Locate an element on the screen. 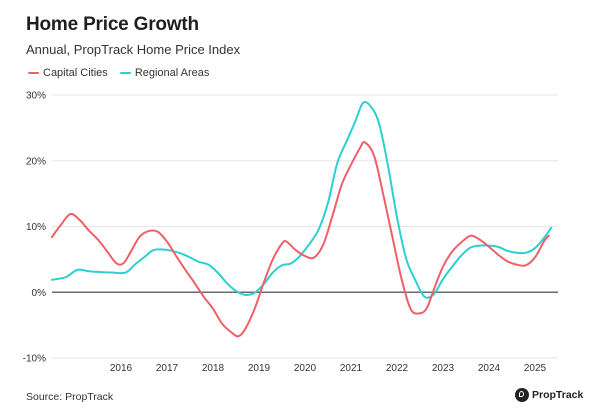 This screenshot has height=420, width=594. source-note: Source: PropTrack is located at coordinates (70, 397).